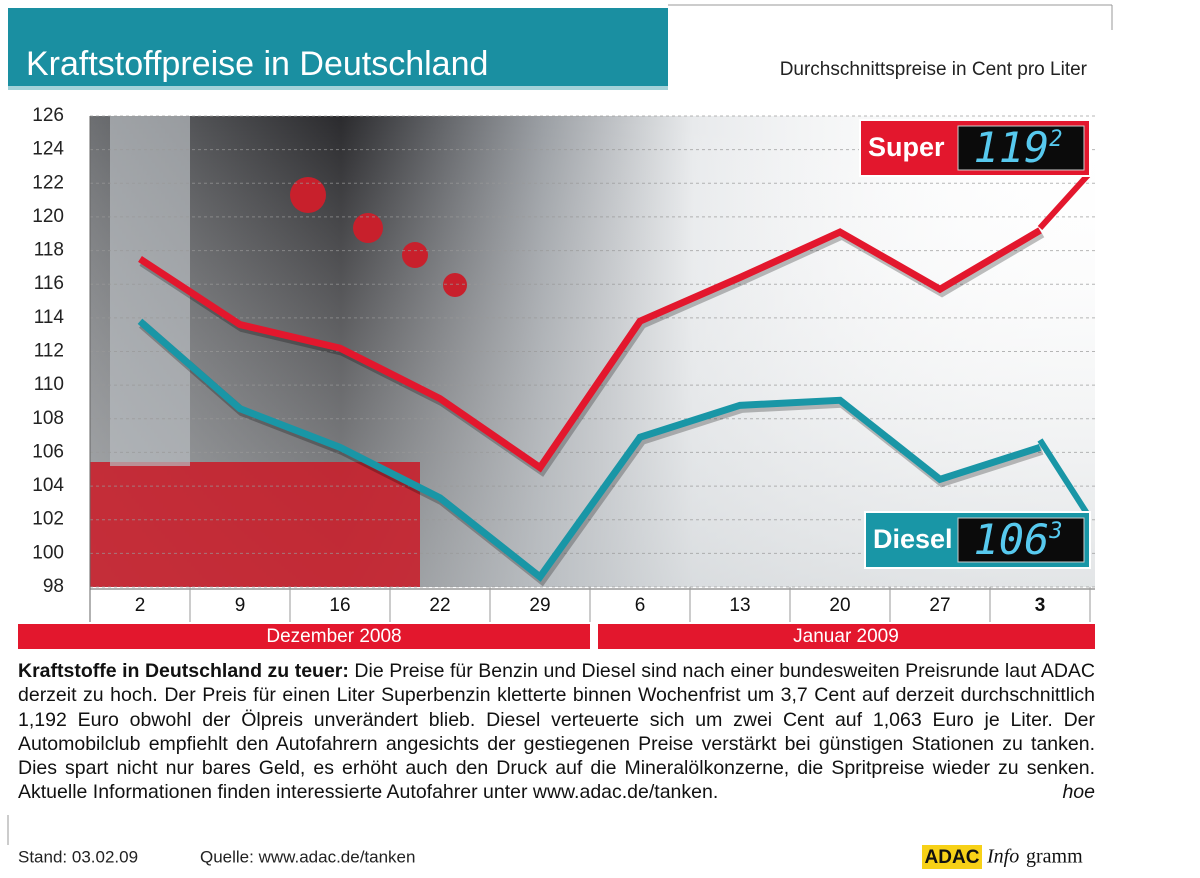 The image size is (1200, 878). I want to click on x-tick-label: 6, so click(640, 605).